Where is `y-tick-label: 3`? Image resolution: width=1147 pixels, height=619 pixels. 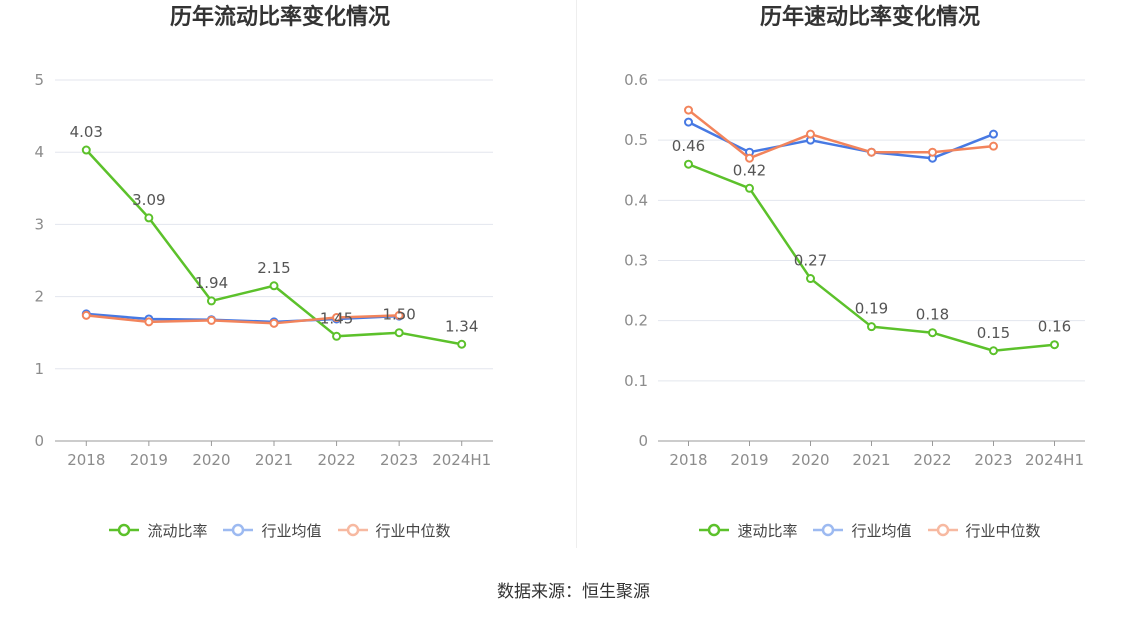
y-tick-label: 3 is located at coordinates (39, 224).